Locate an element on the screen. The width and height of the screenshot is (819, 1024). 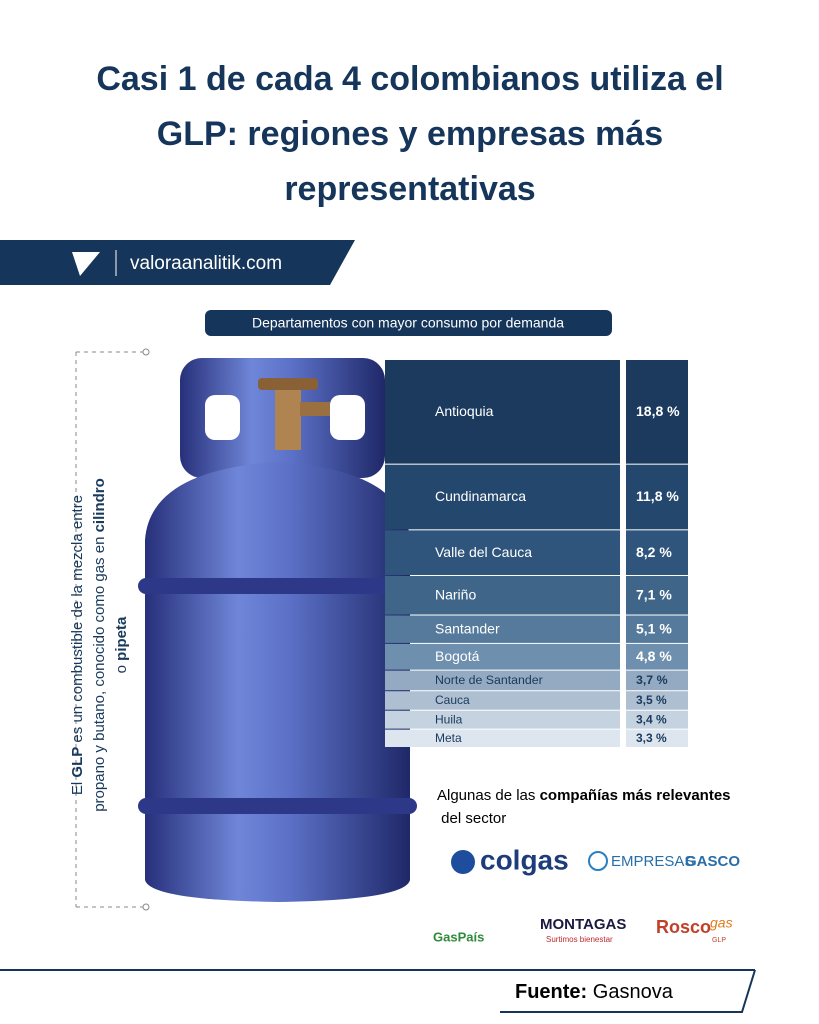
value-label: 4,8 % is located at coordinates (654, 656).